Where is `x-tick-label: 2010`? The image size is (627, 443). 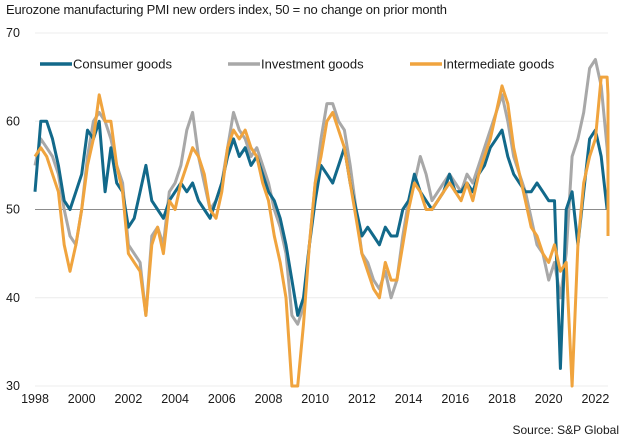 x-tick-label: 2010 is located at coordinates (315, 399).